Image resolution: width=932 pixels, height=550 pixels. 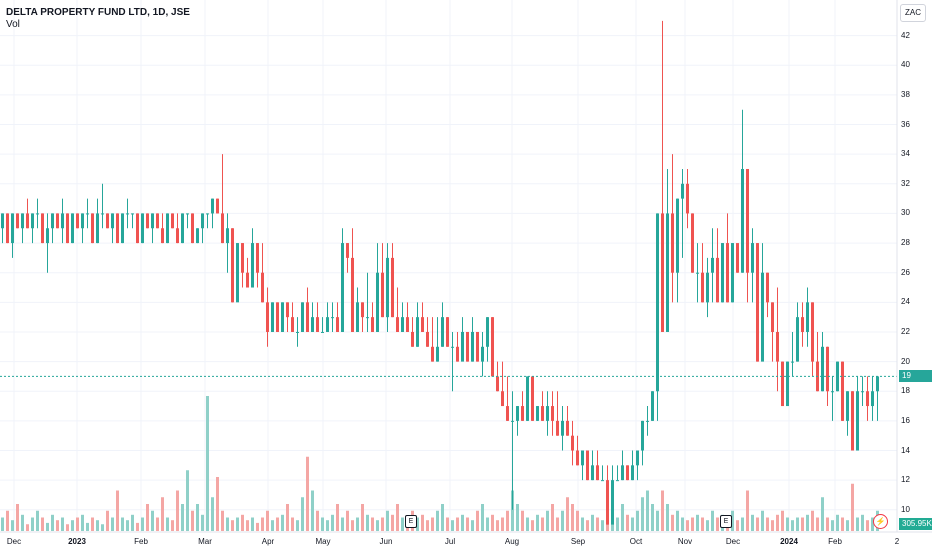 What do you see at coordinates (905, 65) in the screenshot?
I see `y-tick-label: 40` at bounding box center [905, 65].